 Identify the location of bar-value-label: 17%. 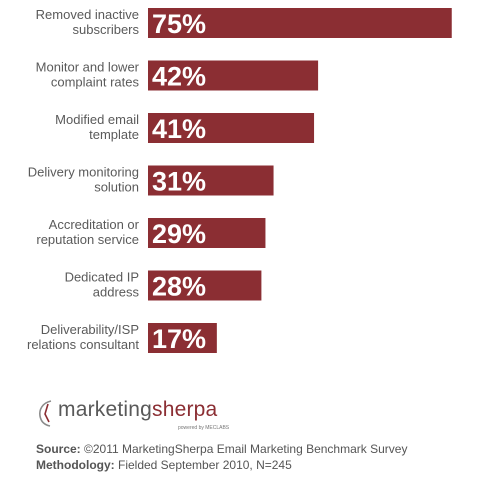
(179, 339).